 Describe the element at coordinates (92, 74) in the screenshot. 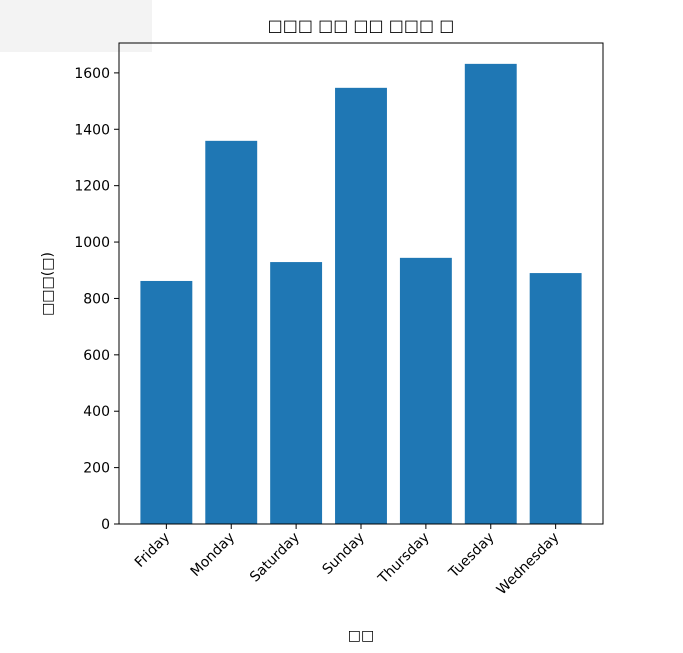

I see `y-tick-label: 1600` at that location.